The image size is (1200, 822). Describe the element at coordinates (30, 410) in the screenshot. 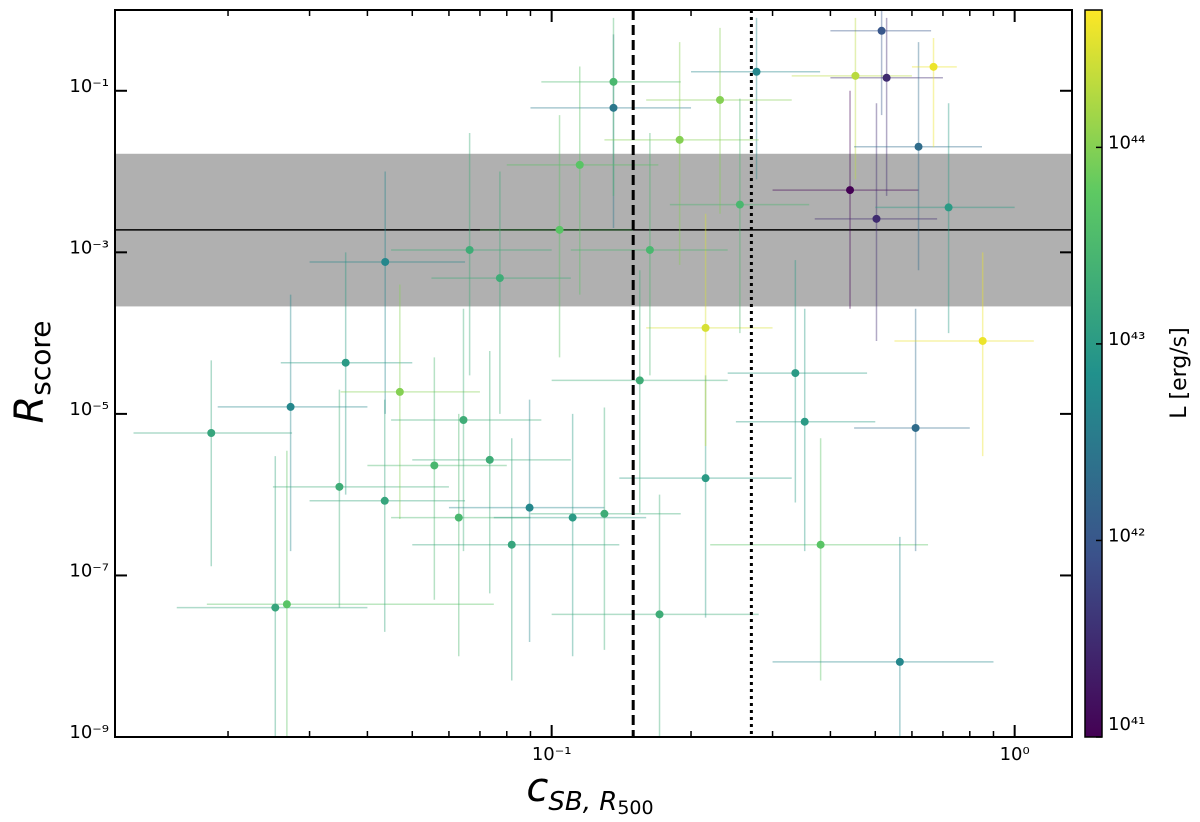

I see `y-label-main: R` at that location.